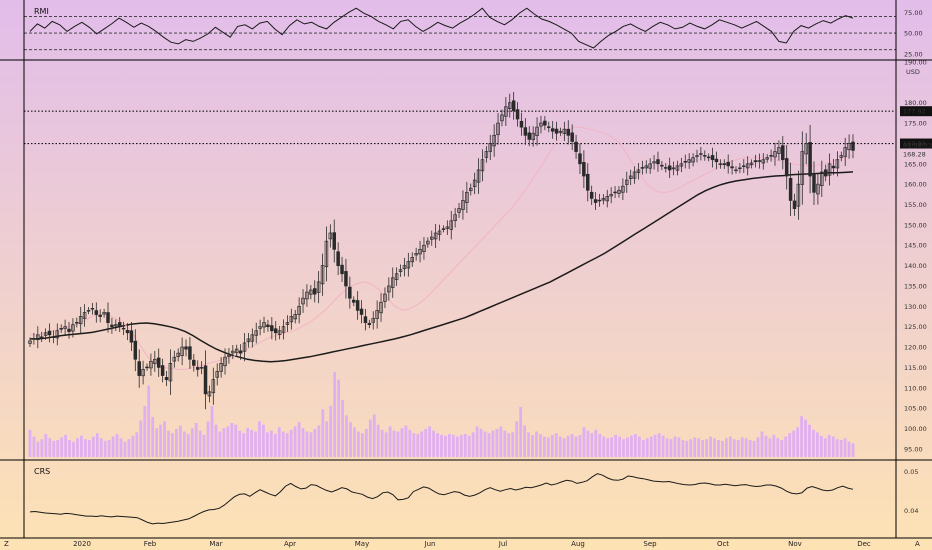  I want to click on crs-pane: CRS, so click(441, 496).